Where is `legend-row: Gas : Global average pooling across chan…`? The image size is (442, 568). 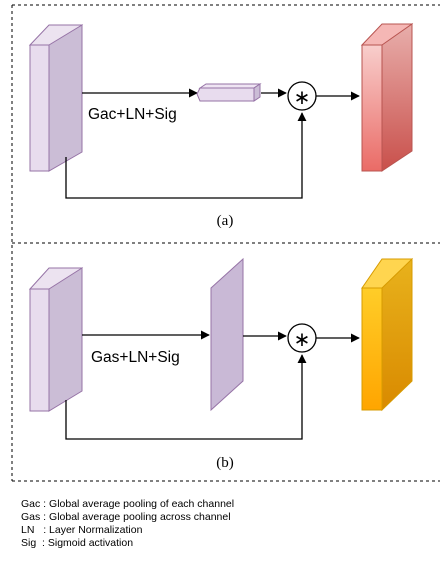 legend-row: Gas : Global average pooling across chan… is located at coordinates (127, 517).